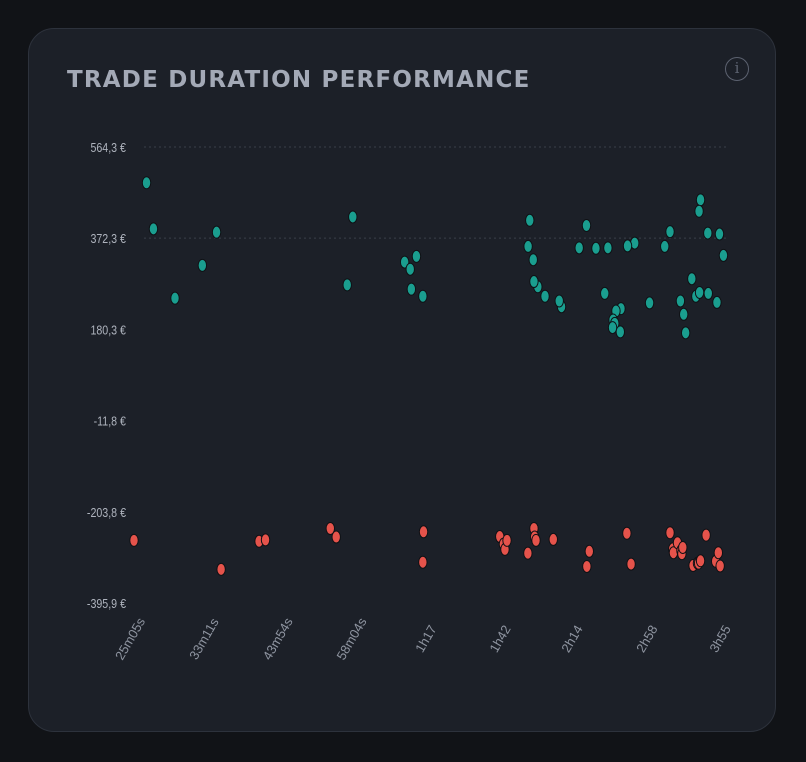 The image size is (806, 762). Describe the element at coordinates (299, 80) in the screenshot. I see `chart-title: TRADE DURATION PERFORMANCE` at that location.